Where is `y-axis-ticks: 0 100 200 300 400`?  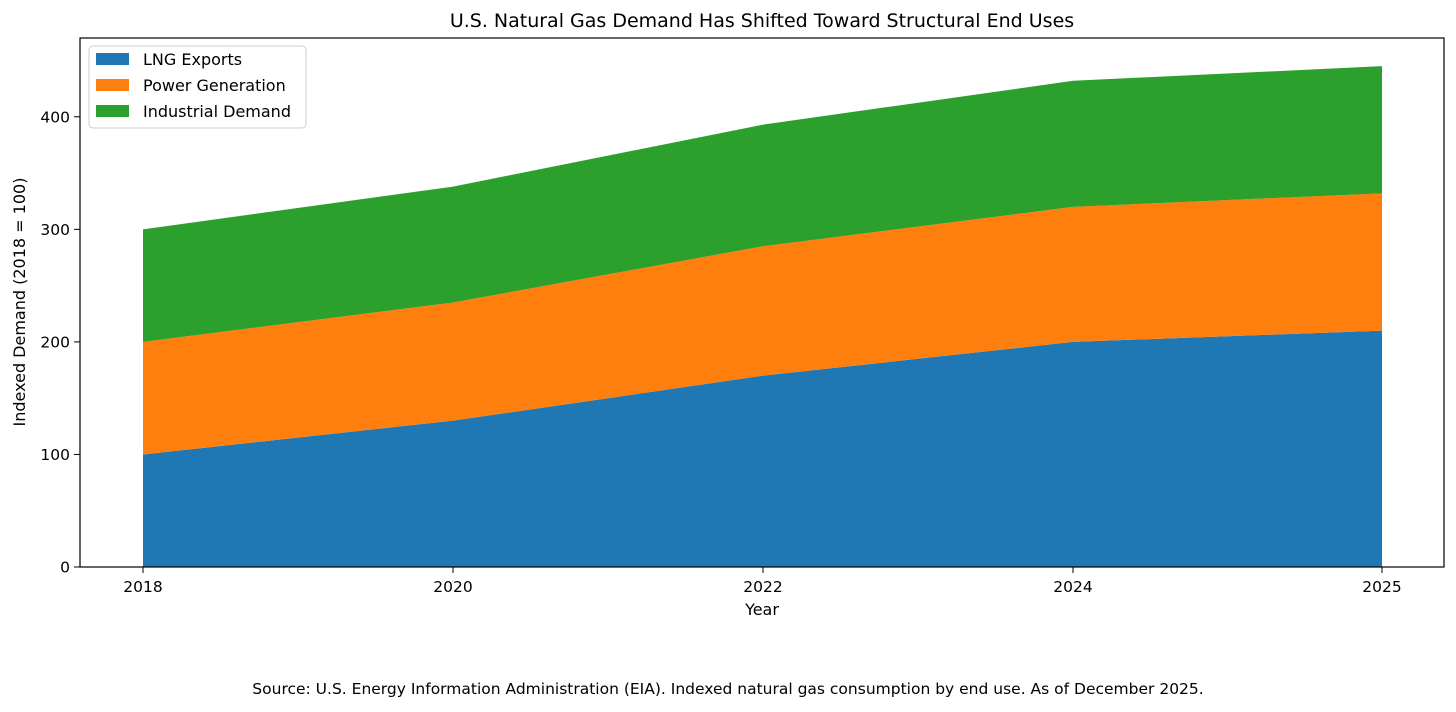 y-axis-ticks: 0 100 200 300 400 is located at coordinates (60, 342).